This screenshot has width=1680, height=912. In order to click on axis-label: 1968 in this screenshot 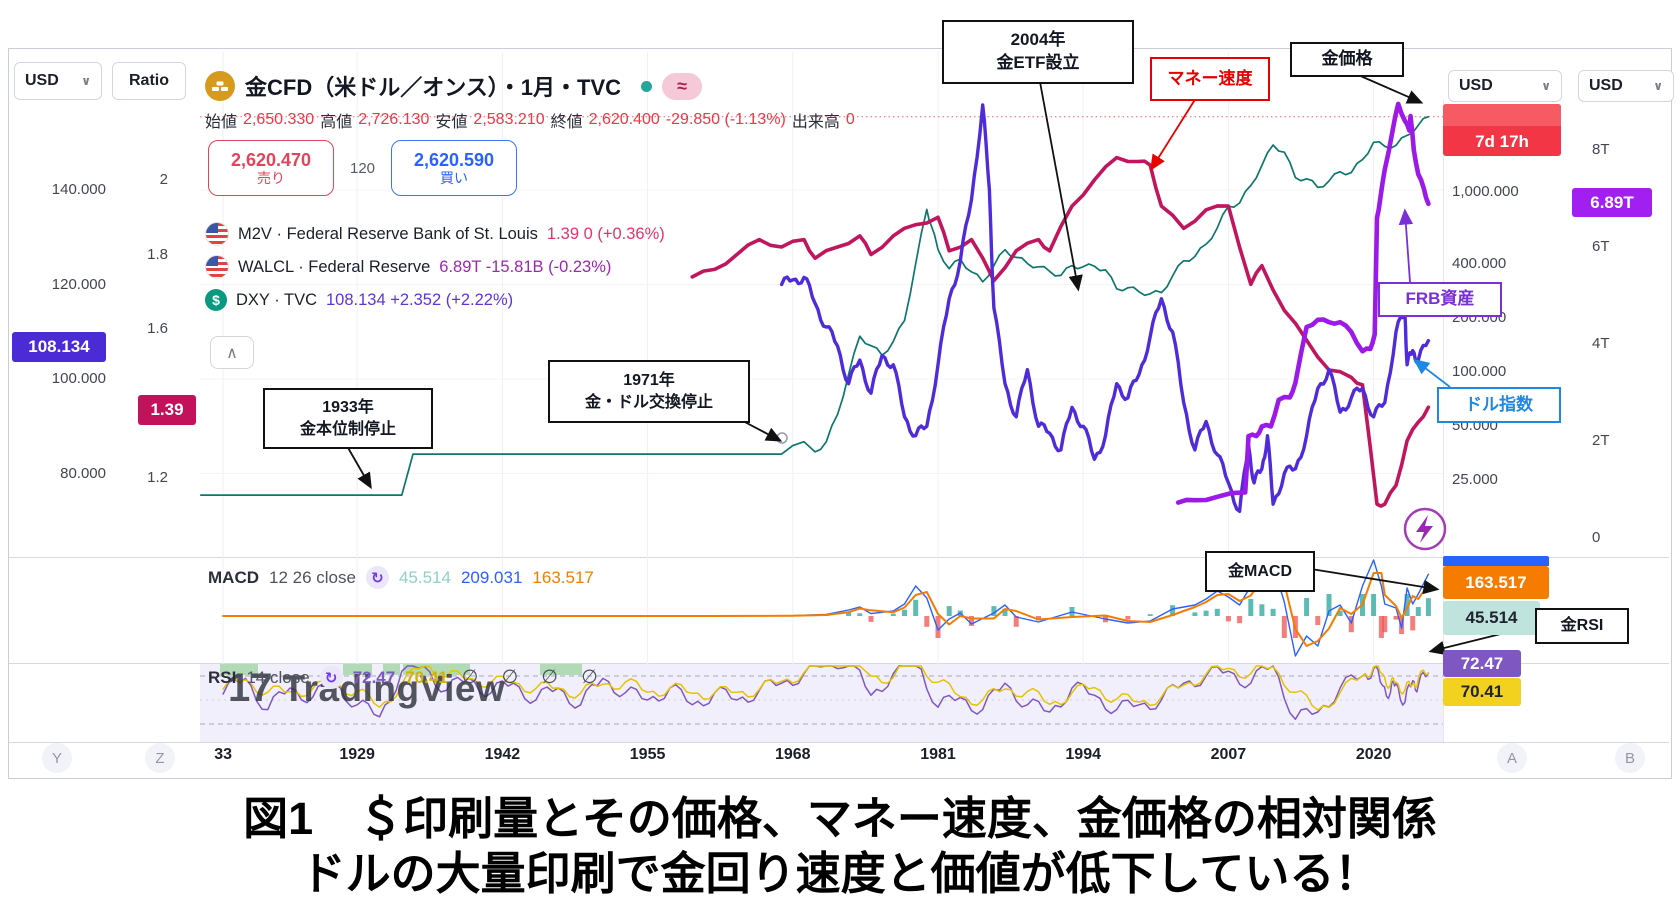, I will do `click(792, 754)`.